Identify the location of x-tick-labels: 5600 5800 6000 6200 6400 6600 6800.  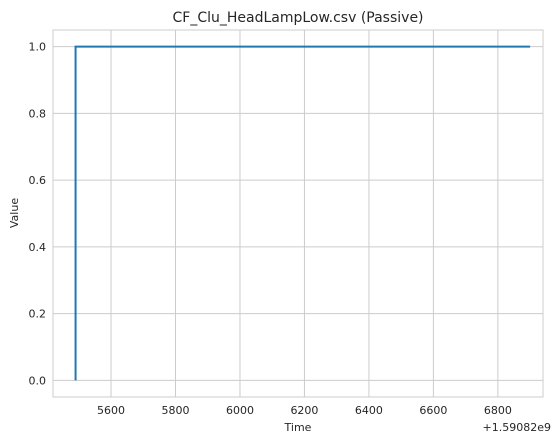
(304, 410).